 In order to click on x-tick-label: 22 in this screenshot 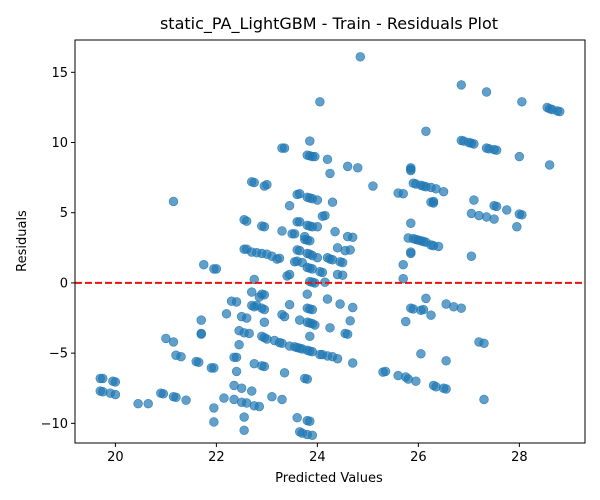, I will do `click(216, 457)`.